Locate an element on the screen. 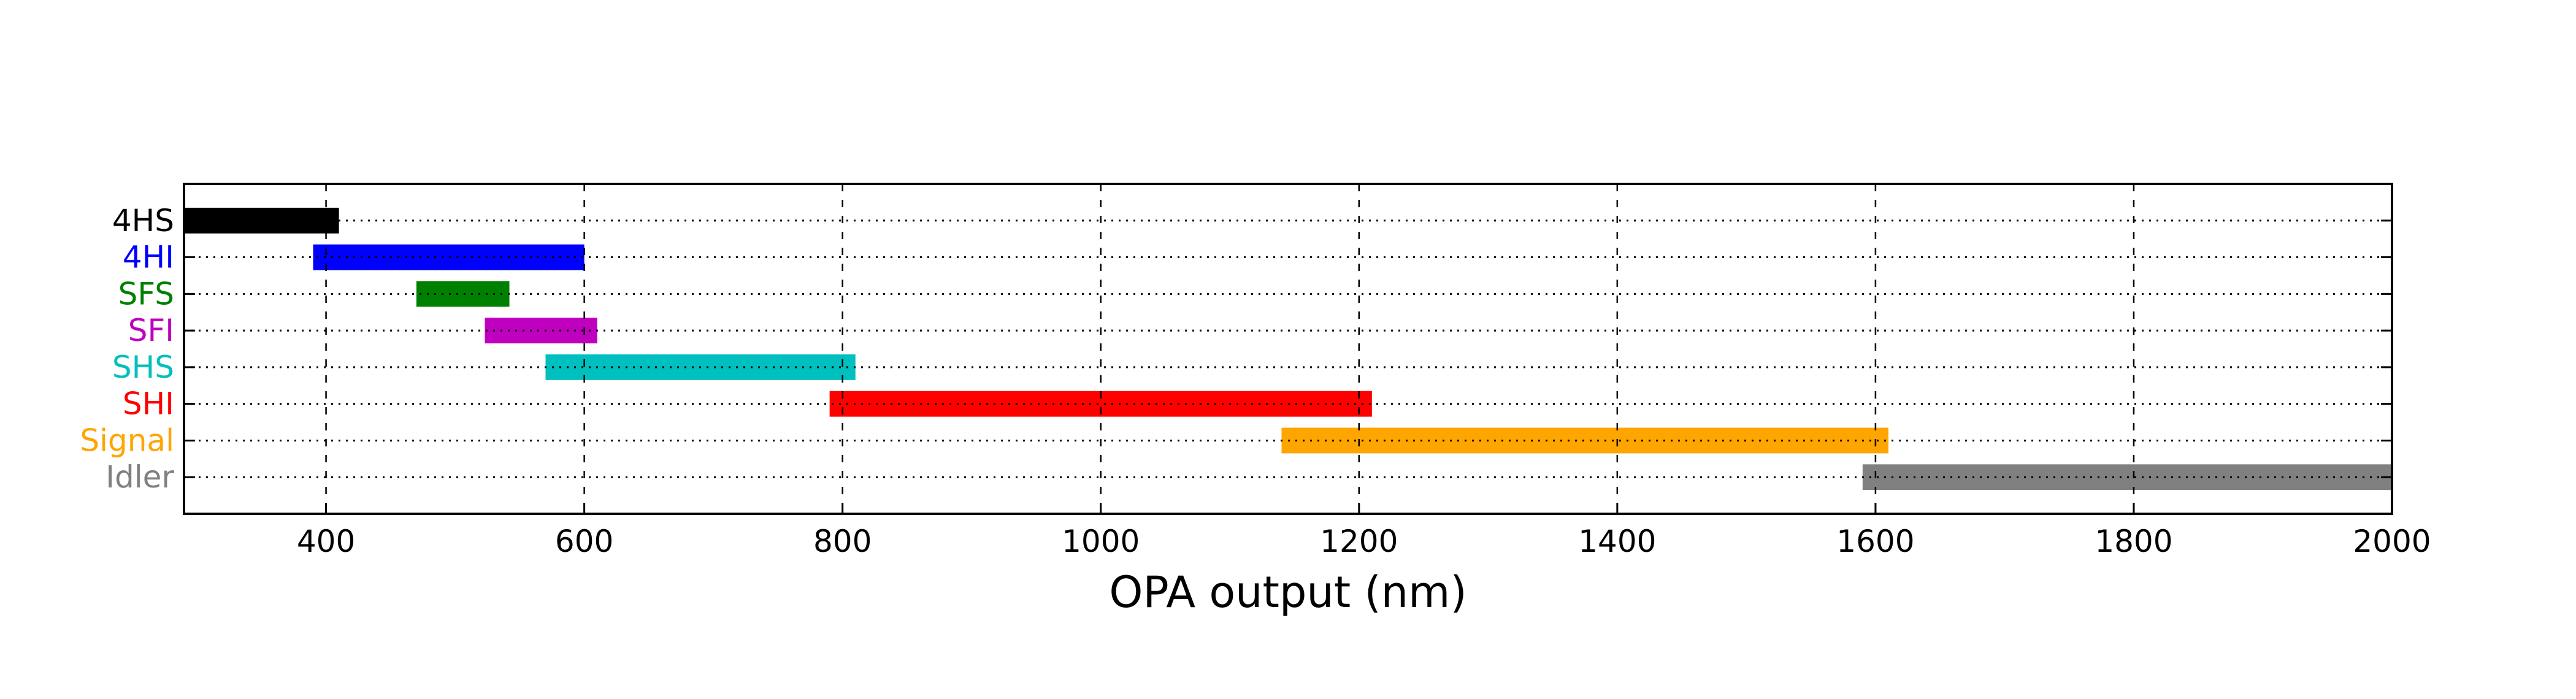 The image size is (2576, 699). y-tick-label: SHS is located at coordinates (143, 368).